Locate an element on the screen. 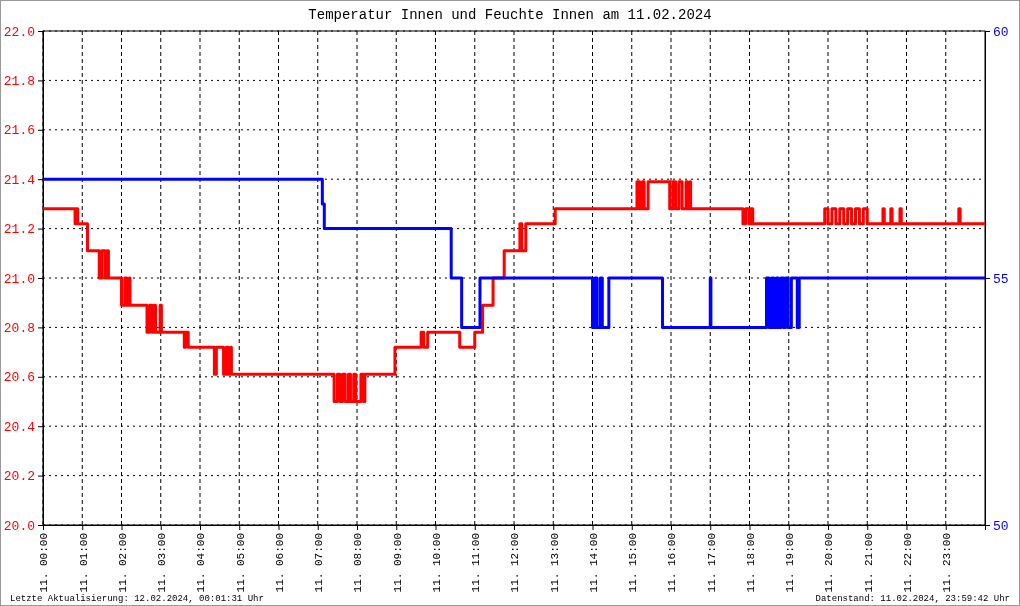 Image resolution: width=1020 pixels, height=606 pixels. x-tick-label: 11. 20:00 is located at coordinates (829, 563).